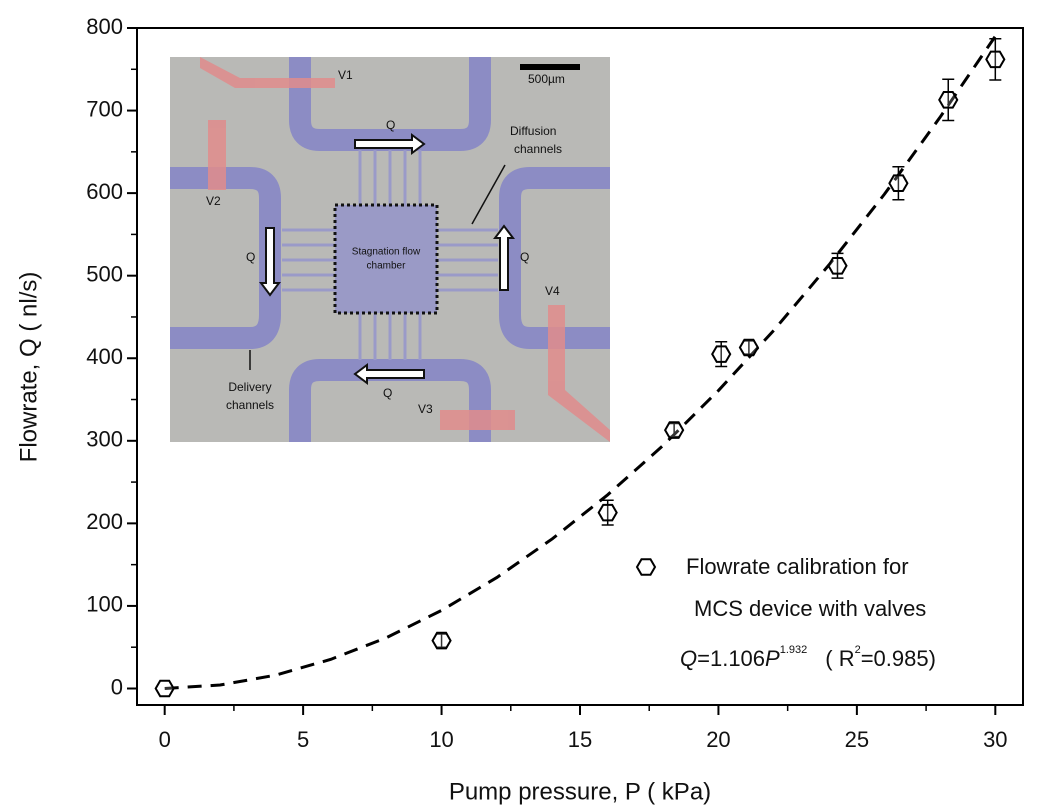 The height and width of the screenshot is (809, 1041). Describe the element at coordinates (104, 521) in the screenshot. I see `y-tick-label: 200` at that location.